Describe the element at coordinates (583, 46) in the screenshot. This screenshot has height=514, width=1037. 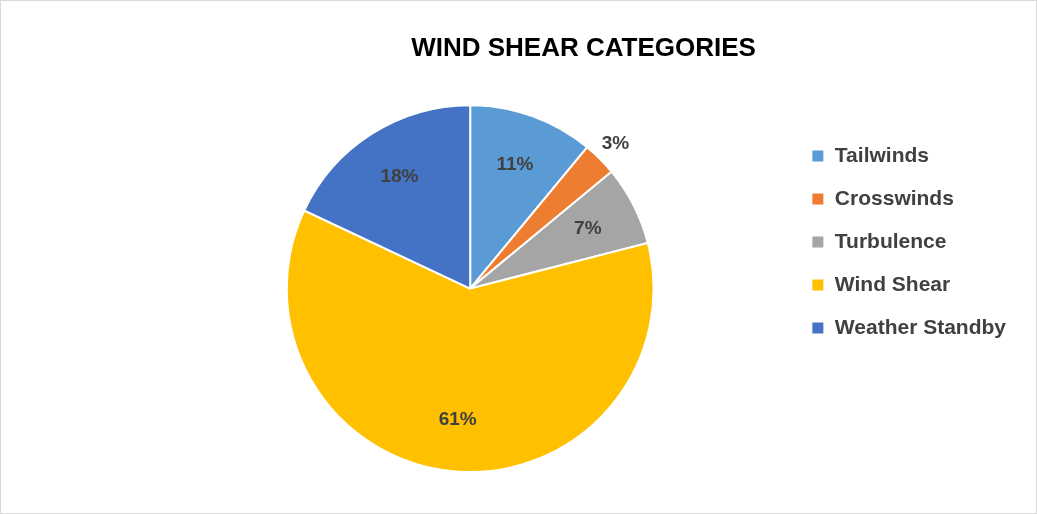
I see `chart-title: WIND SHEAR CATEGORIES` at that location.